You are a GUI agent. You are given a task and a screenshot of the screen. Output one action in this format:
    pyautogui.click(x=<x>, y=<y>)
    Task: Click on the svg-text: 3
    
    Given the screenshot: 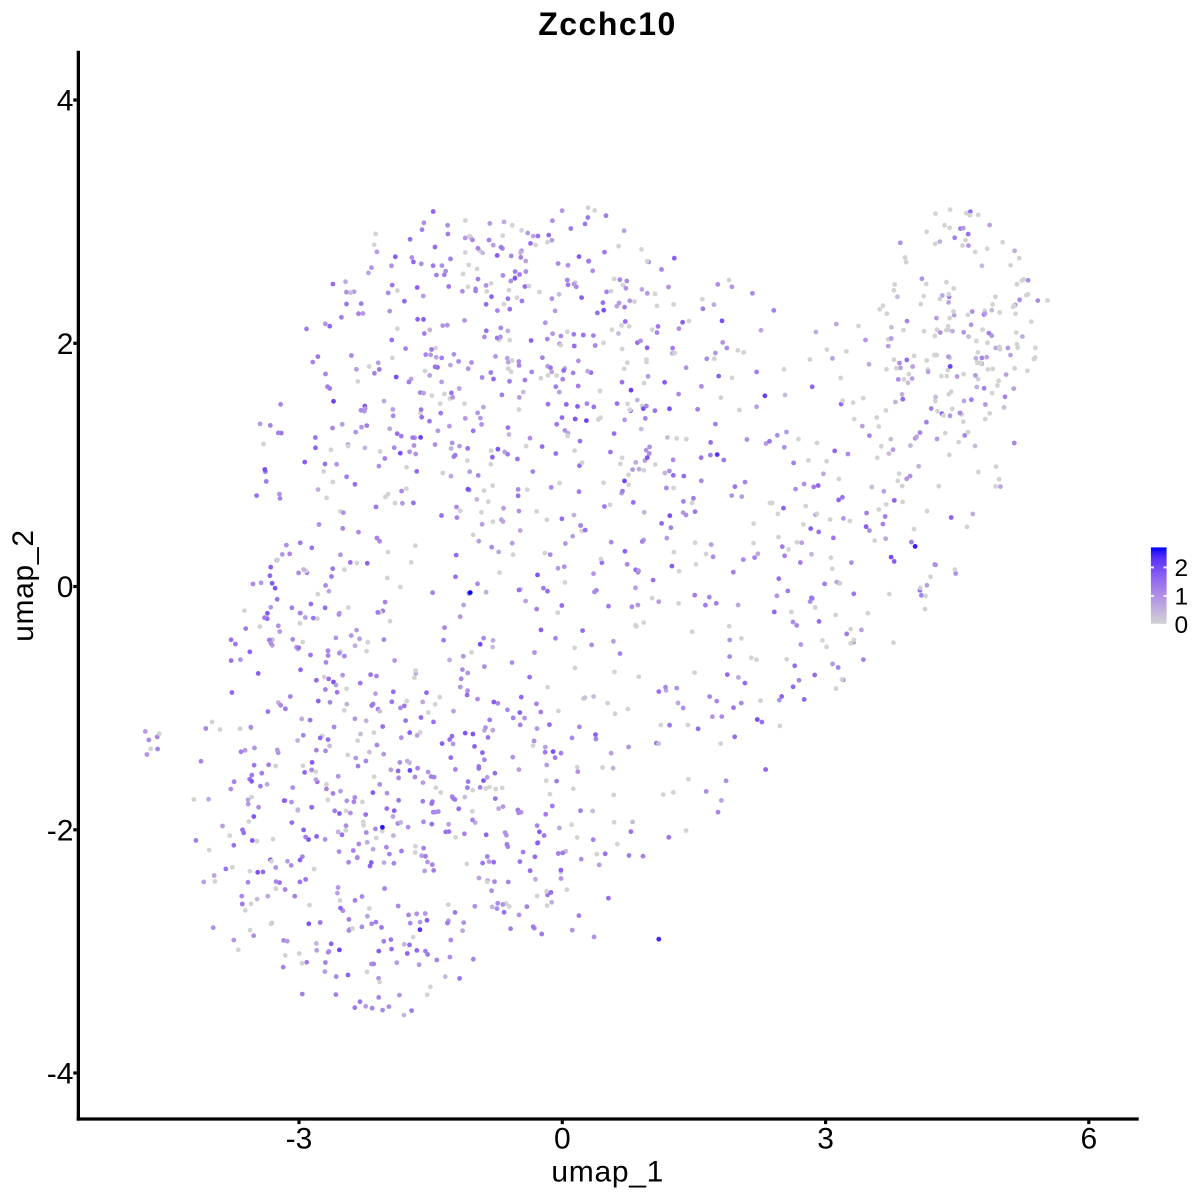 What is the action you would take?
    pyautogui.click(x=825, y=1139)
    